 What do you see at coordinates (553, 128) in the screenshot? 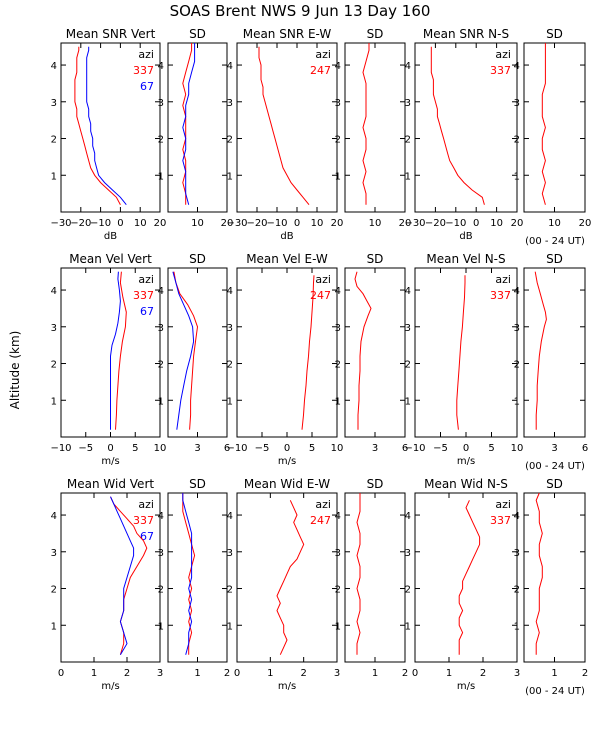
I see `panel-r1c6: 1 2 3 4 10 20 SD` at bounding box center [553, 128].